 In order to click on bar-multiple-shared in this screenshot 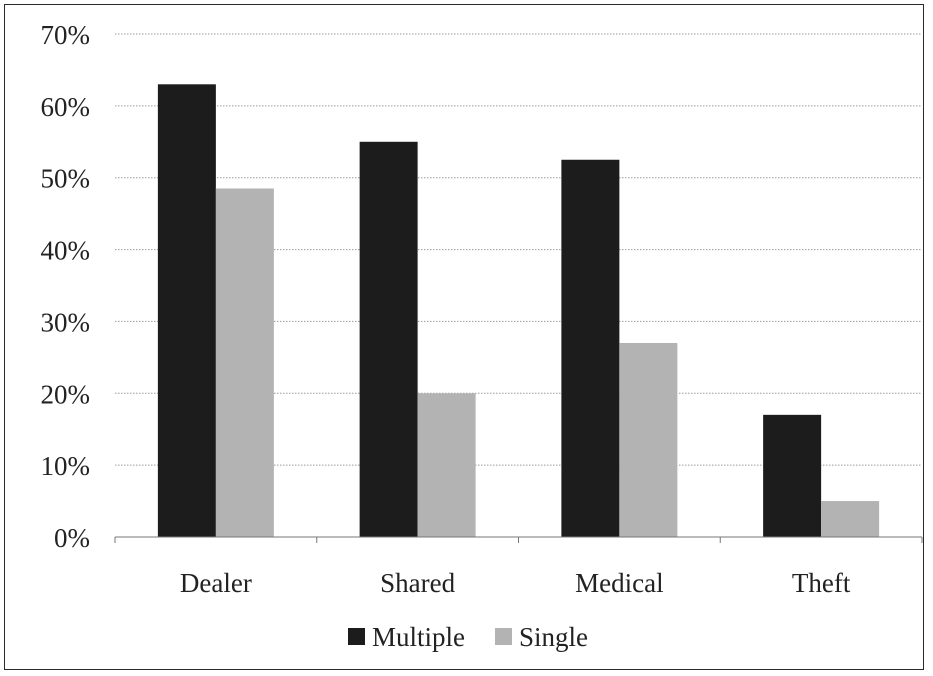, I will do `click(388, 339)`.